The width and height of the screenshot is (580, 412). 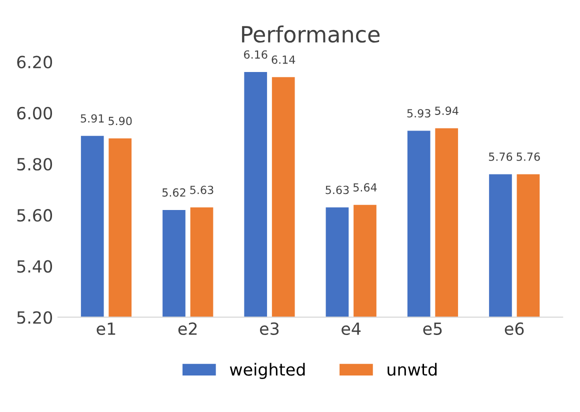 I want to click on y-tick-label: 6.20, so click(x=34, y=62).